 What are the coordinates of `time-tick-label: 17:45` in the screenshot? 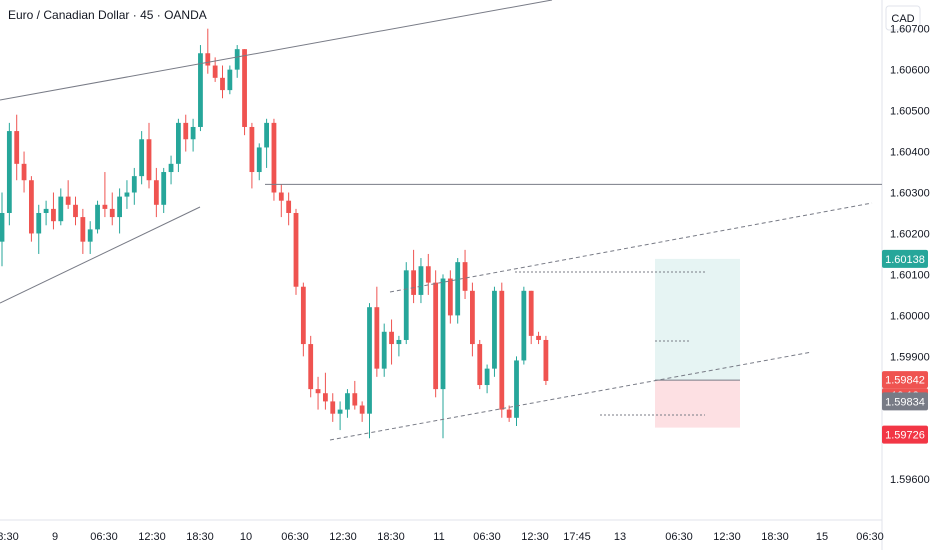 It's located at (577, 537).